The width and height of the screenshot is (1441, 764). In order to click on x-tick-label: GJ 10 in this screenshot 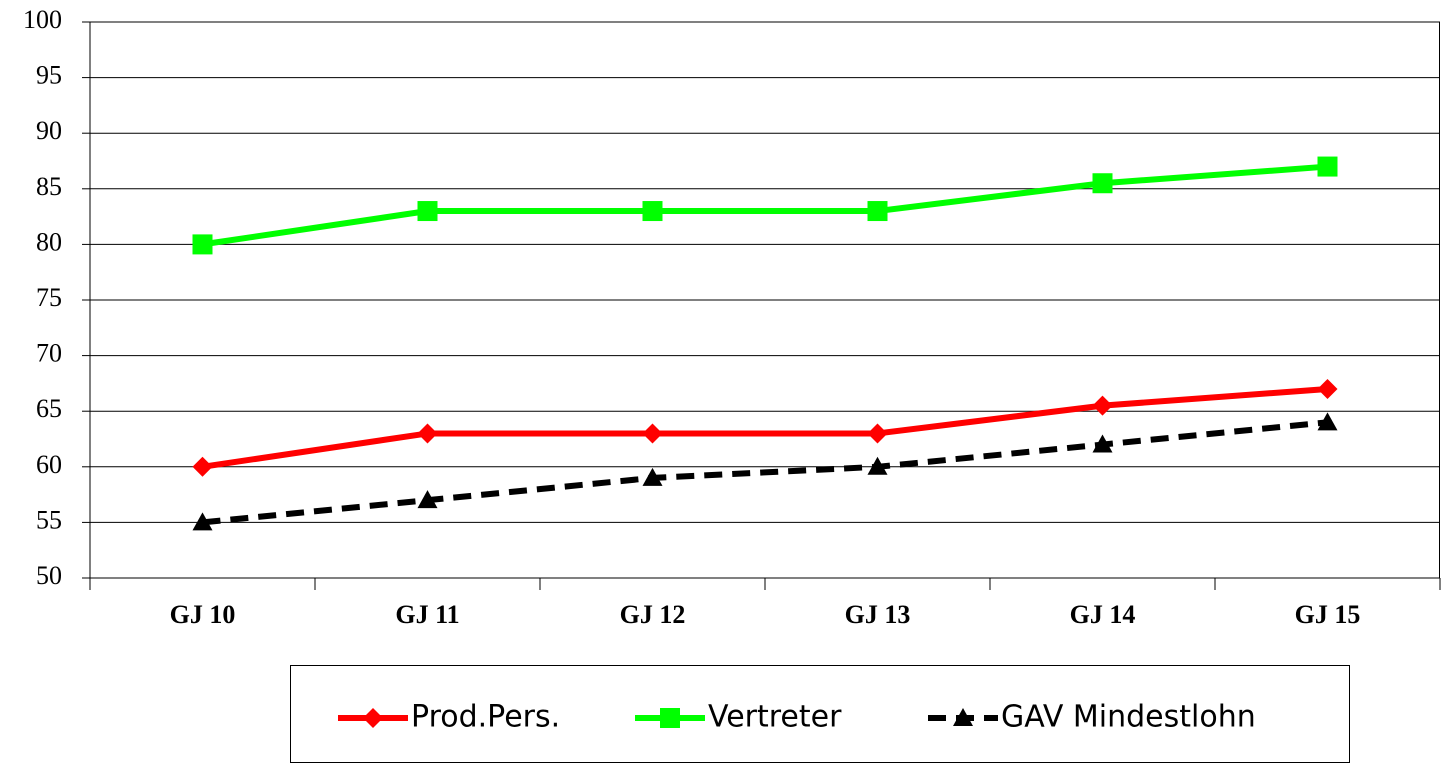, I will do `click(203, 614)`.